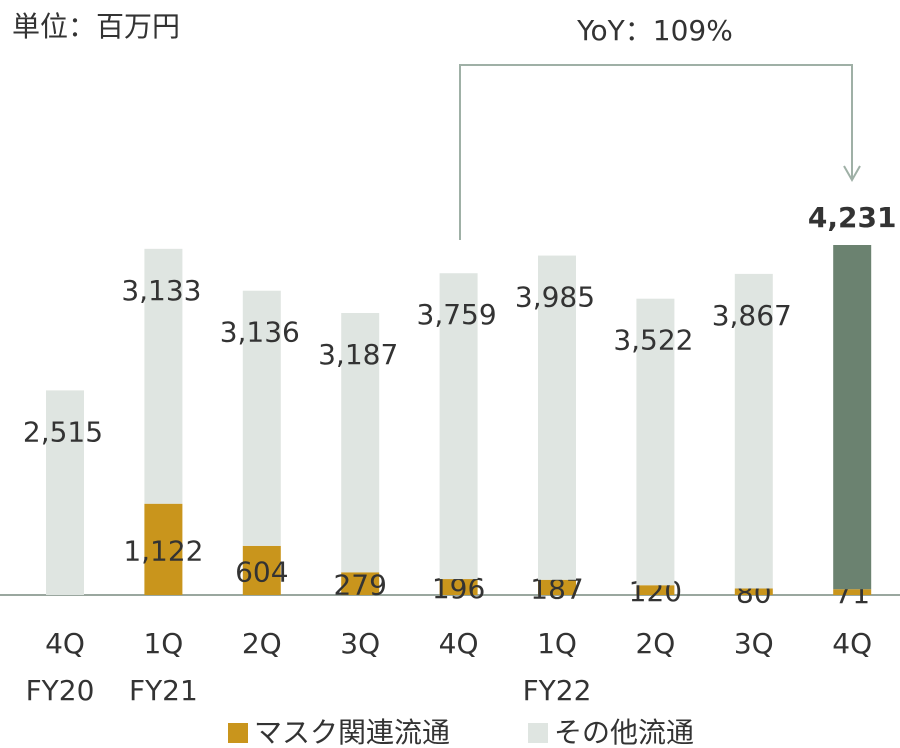 This screenshot has height=748, width=900. Describe the element at coordinates (63, 431) in the screenshot. I see `value-label: 2,515` at that location.